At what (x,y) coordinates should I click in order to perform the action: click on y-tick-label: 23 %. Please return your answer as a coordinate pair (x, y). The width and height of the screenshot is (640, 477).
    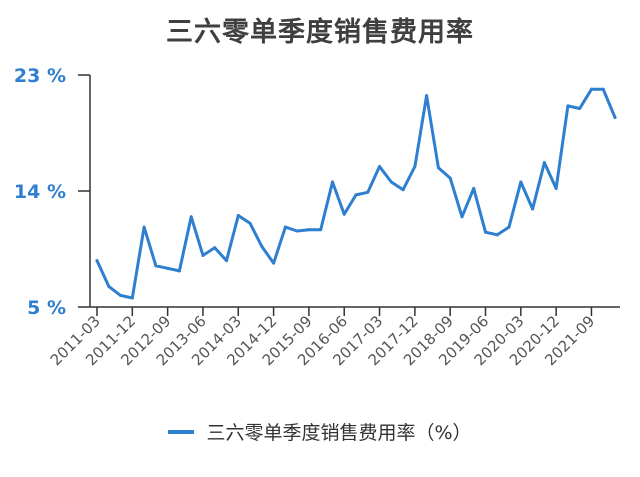
    Looking at the image, I should click on (40, 76).